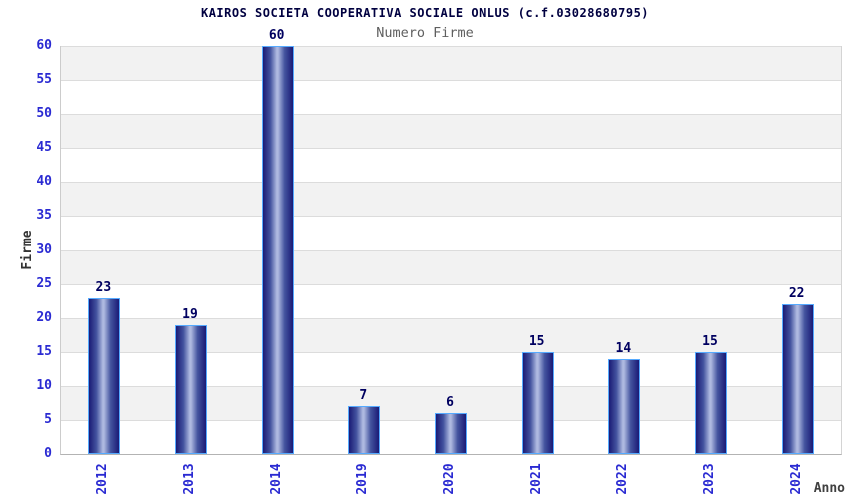  Describe the element at coordinates (363, 396) in the screenshot. I see `bar-value-label: 7` at that location.